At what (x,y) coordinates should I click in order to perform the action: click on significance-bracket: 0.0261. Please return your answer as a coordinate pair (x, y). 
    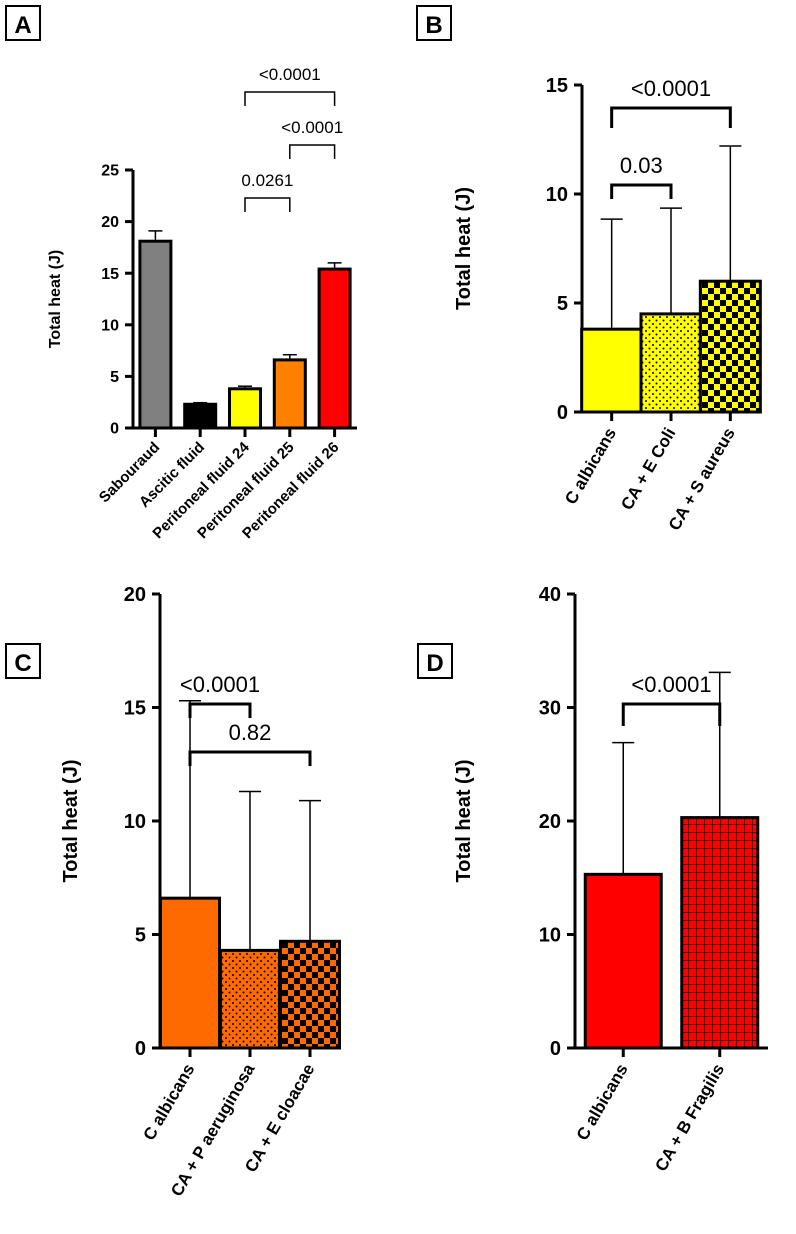
    Looking at the image, I should click on (267, 191).